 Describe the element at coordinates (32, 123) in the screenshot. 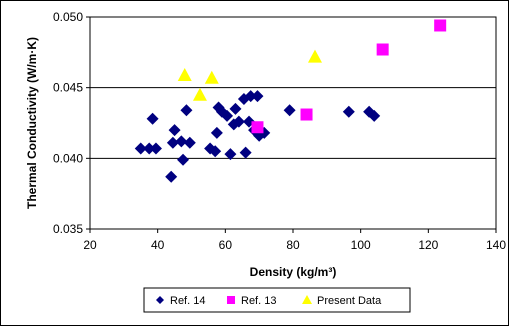

I see `y-axis-title: Thermal Conductivity (W/m·K)` at that location.